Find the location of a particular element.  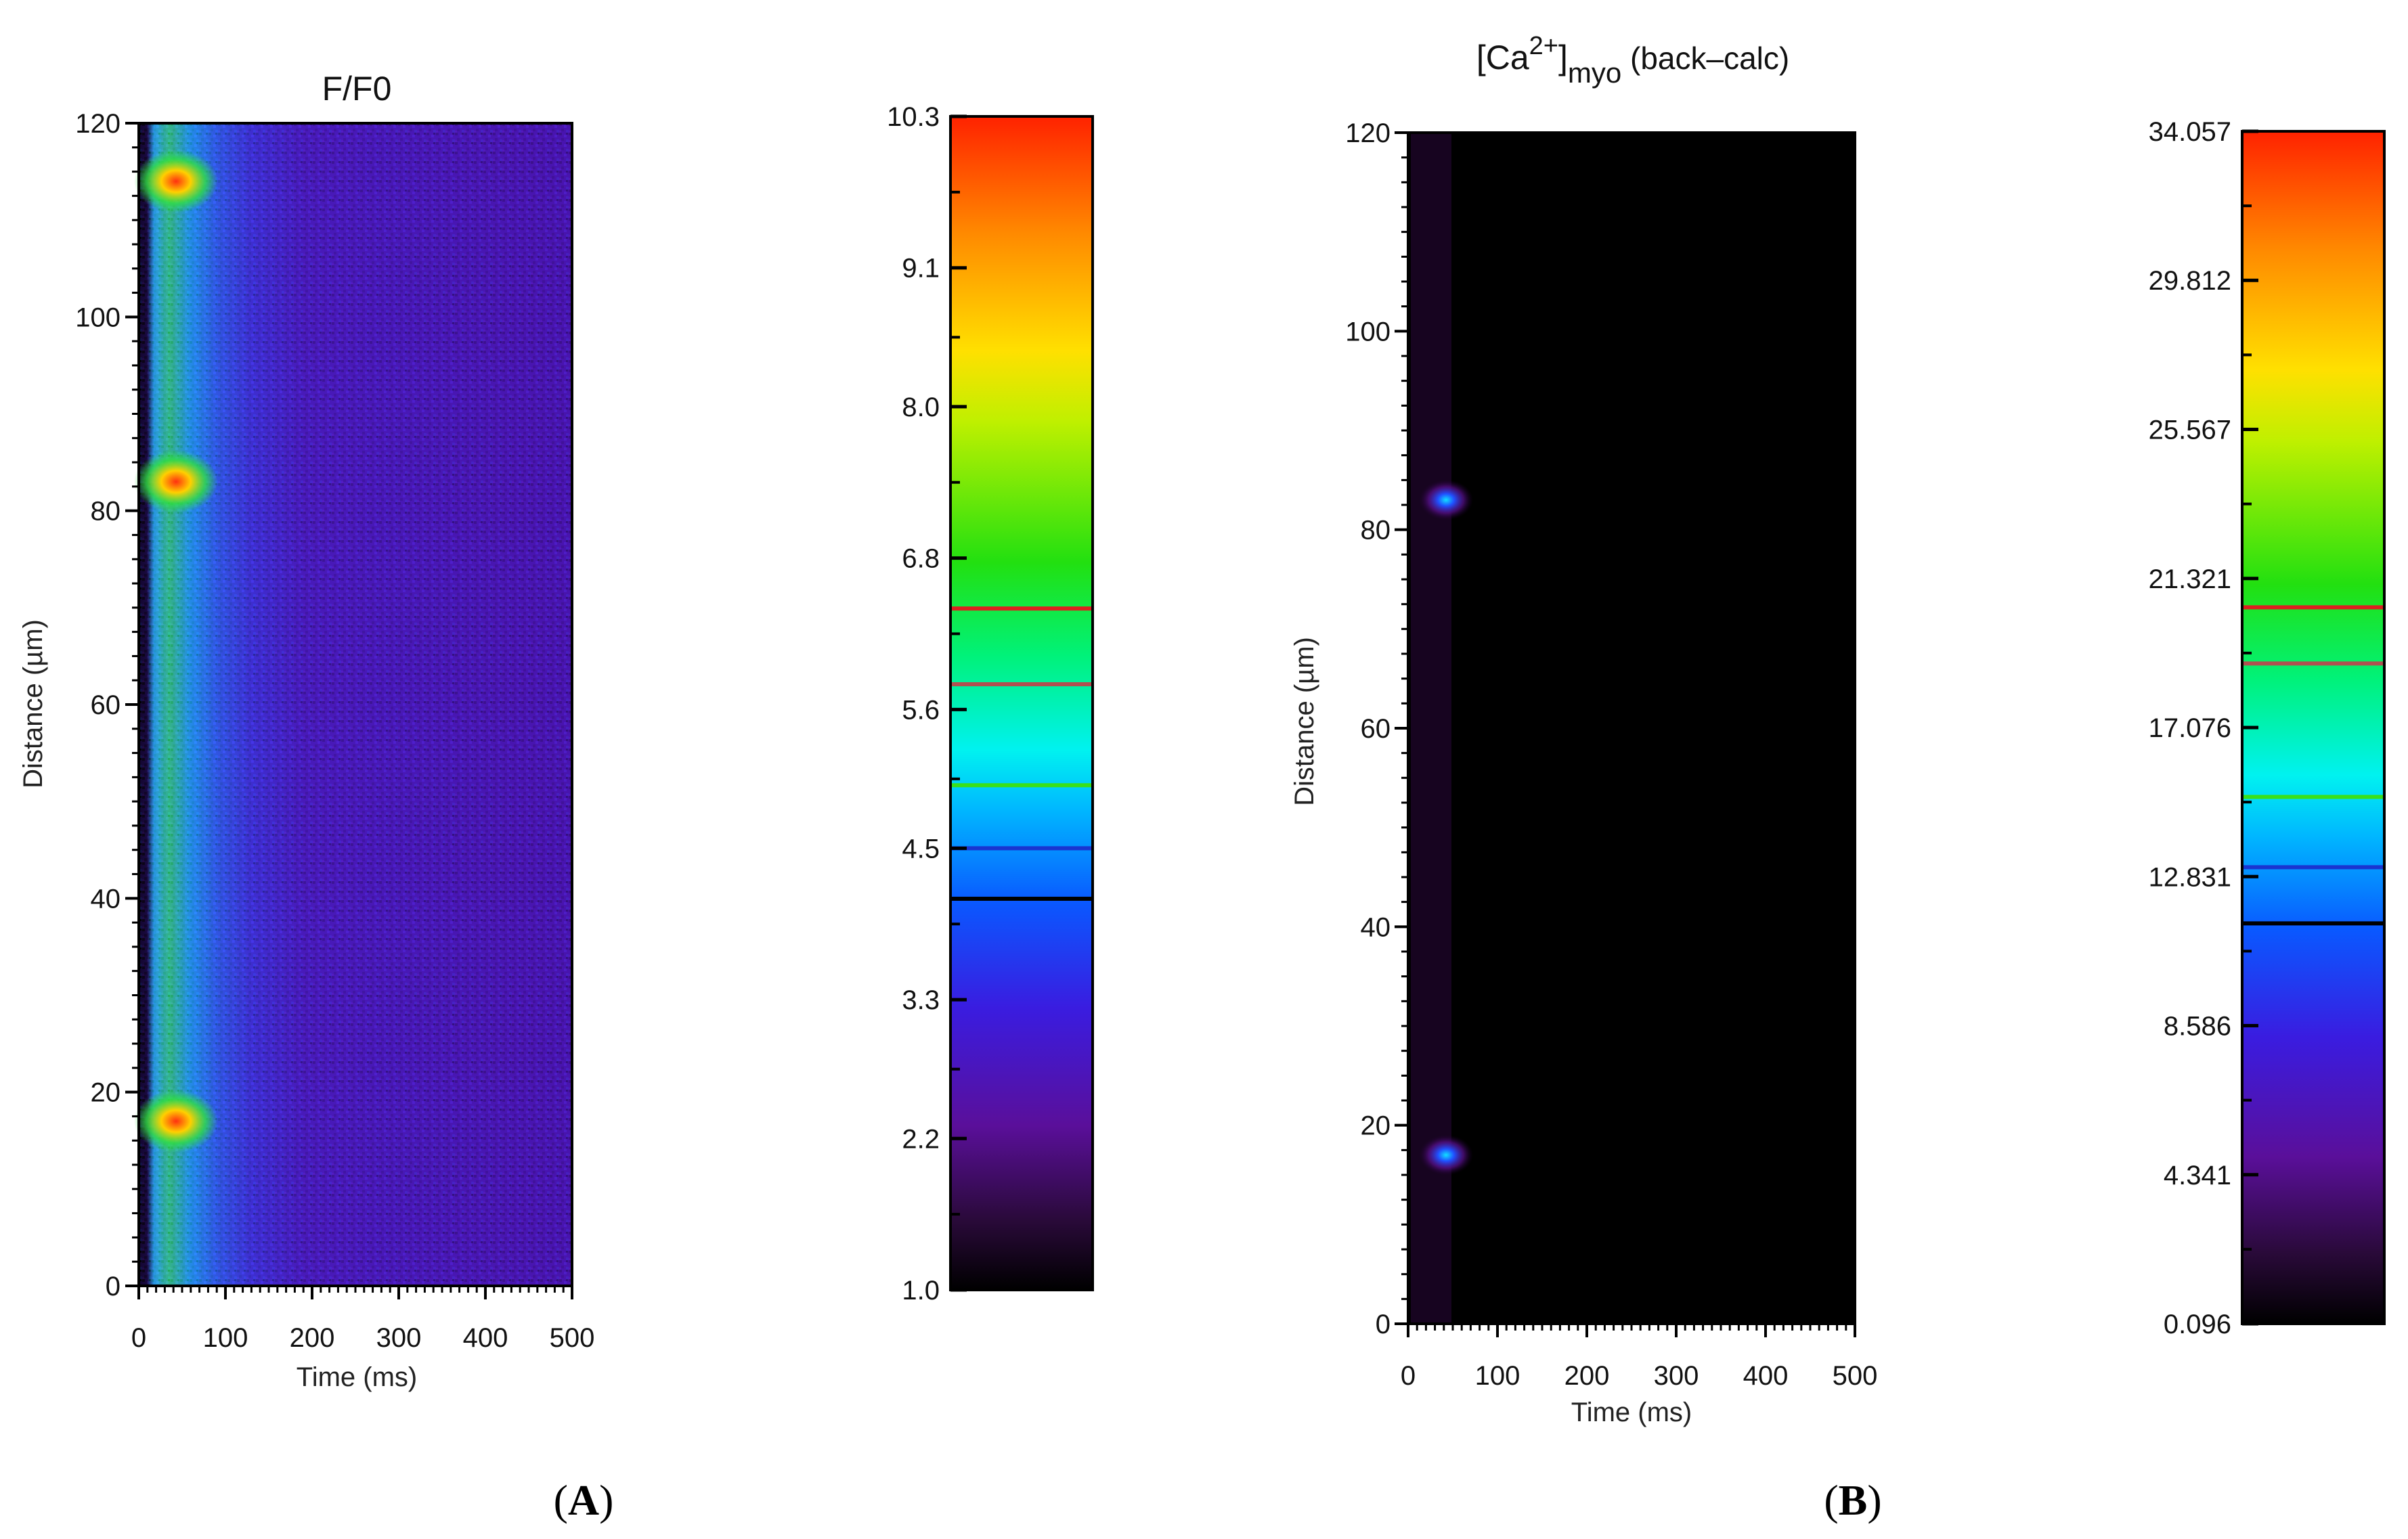

panel-label-b-open: ( is located at coordinates (1831, 1500).